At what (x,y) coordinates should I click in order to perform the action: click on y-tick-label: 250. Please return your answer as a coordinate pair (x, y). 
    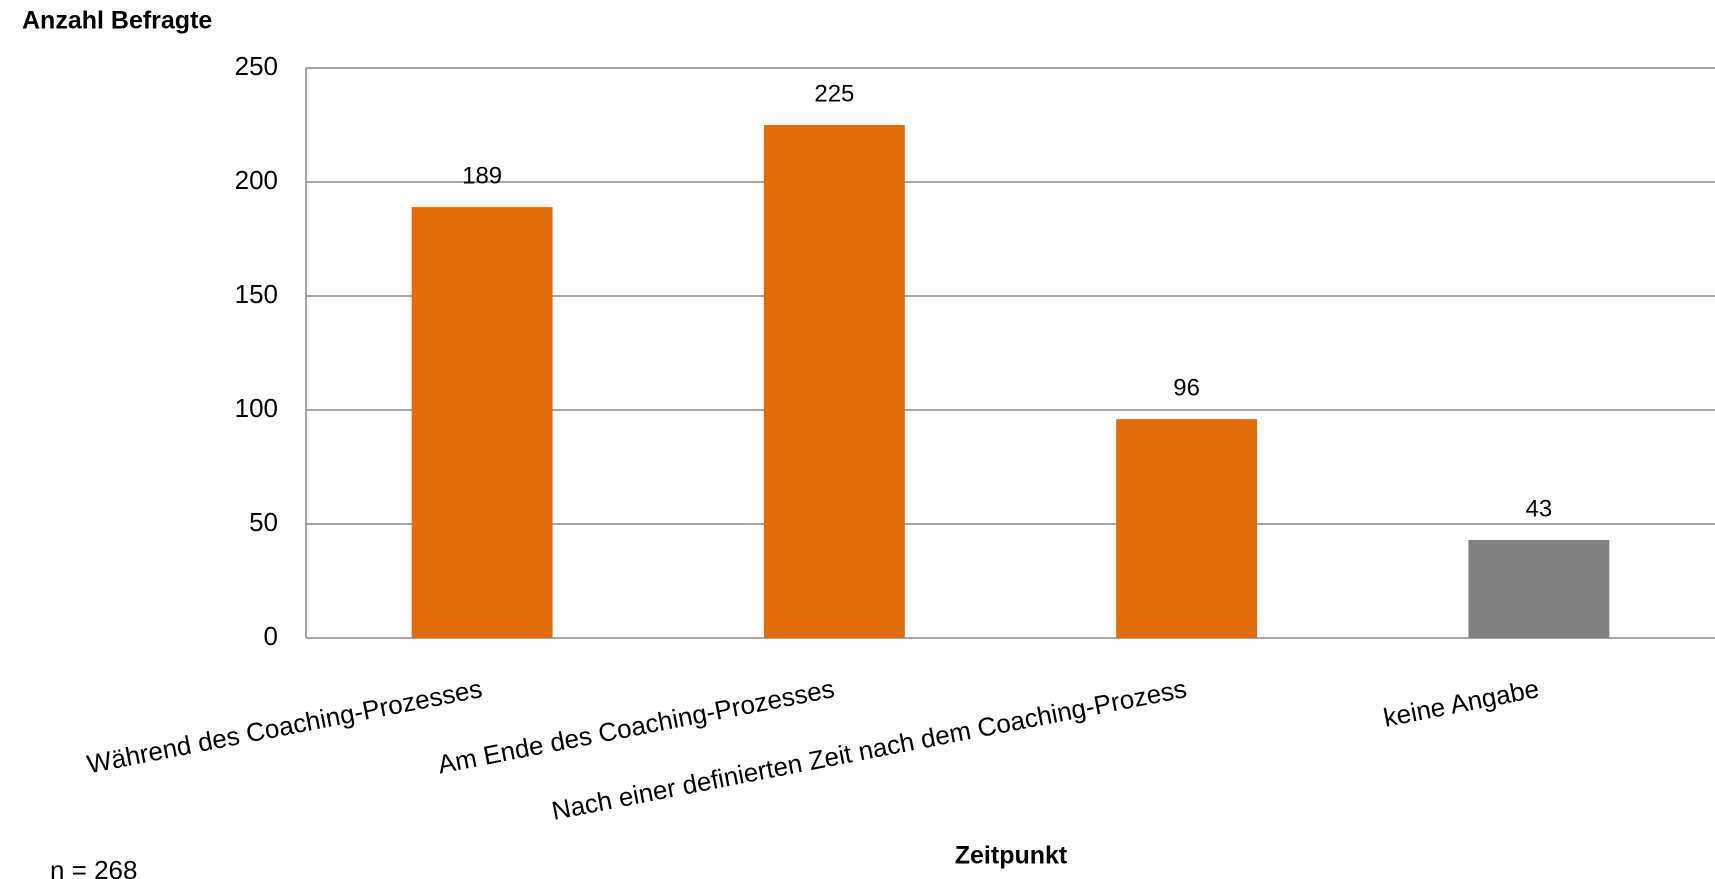
    Looking at the image, I should click on (256, 66).